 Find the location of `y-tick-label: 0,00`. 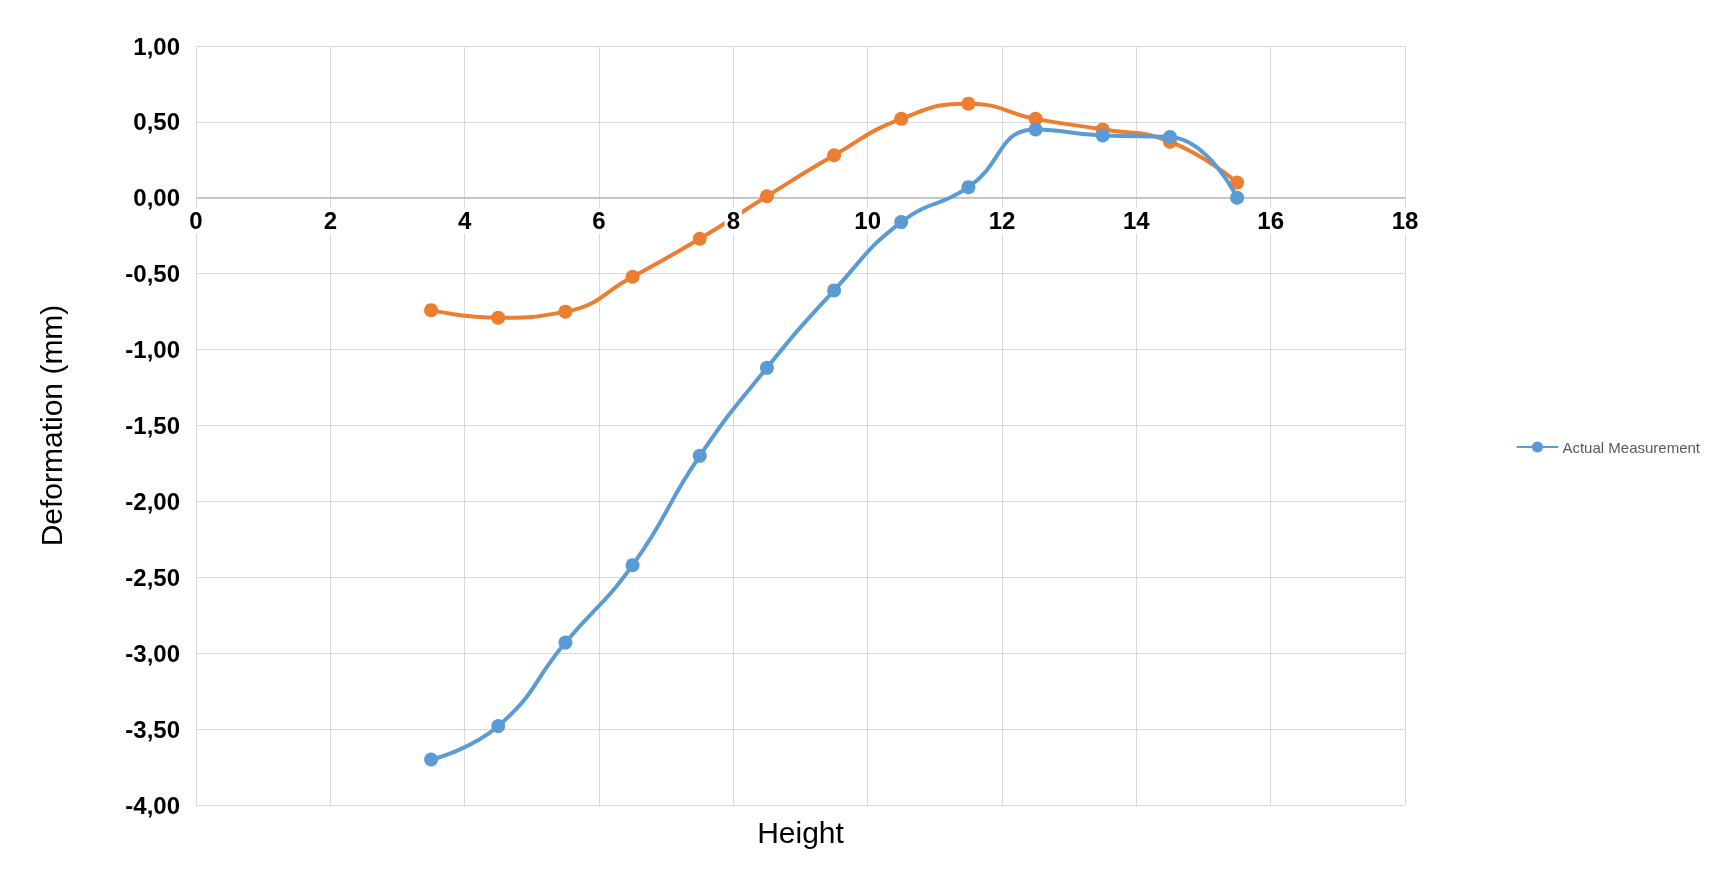

y-tick-label: 0,00 is located at coordinates (156, 198).